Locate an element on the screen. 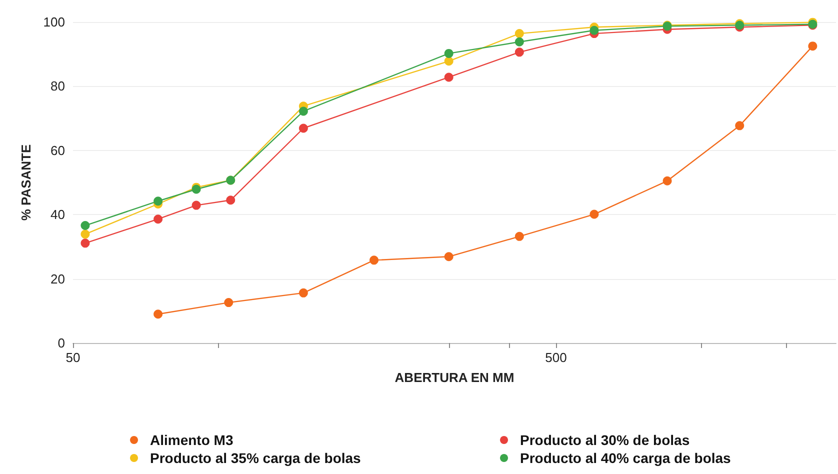  x-axis-title: ABERTURA EN MM is located at coordinates (454, 377).